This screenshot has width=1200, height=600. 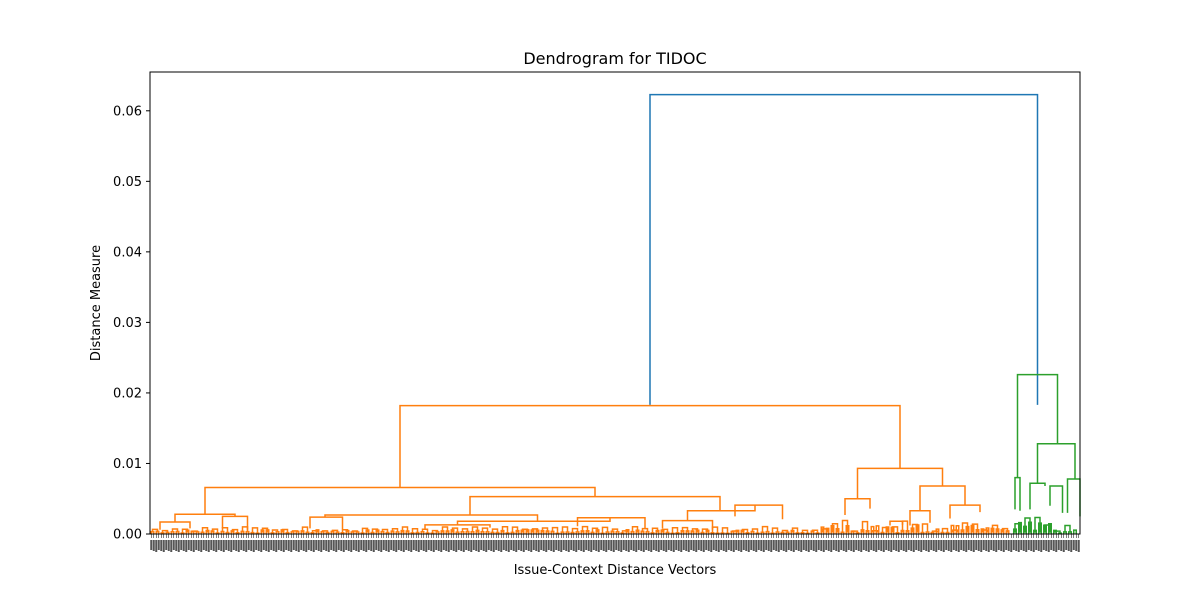 What do you see at coordinates (127, 323) in the screenshot?
I see `y-tick-label: 0.03` at bounding box center [127, 323].